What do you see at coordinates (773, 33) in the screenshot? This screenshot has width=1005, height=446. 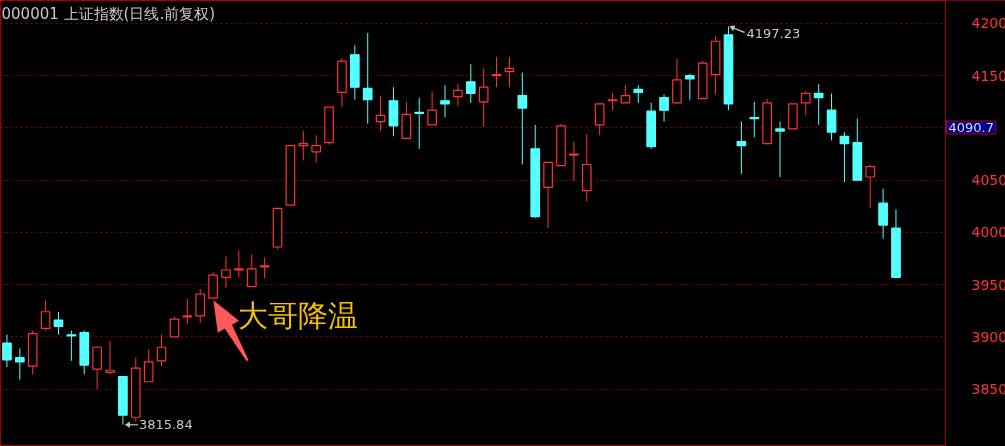 I see `annotation: 4197.23` at bounding box center [773, 33].